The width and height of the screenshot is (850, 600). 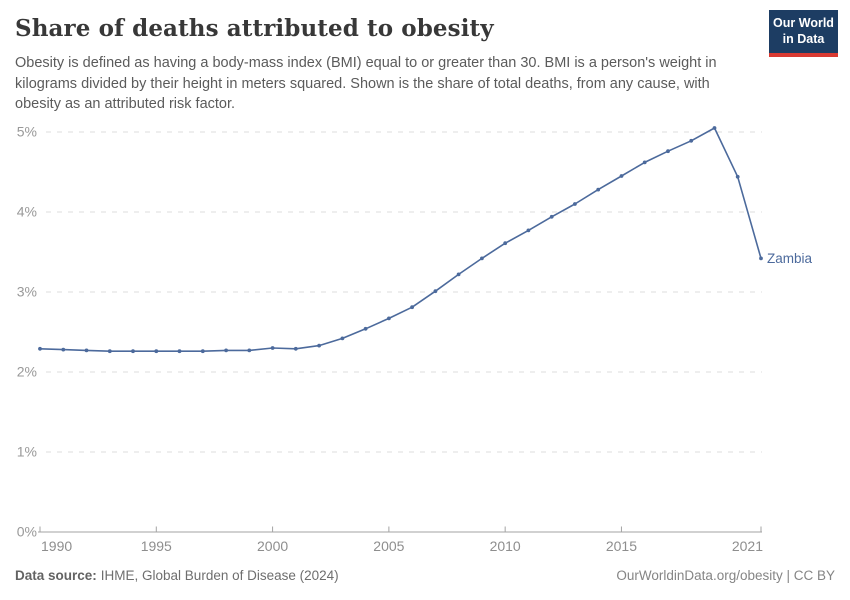 What do you see at coordinates (27, 132) in the screenshot?
I see `y-tick-label: 5%` at bounding box center [27, 132].